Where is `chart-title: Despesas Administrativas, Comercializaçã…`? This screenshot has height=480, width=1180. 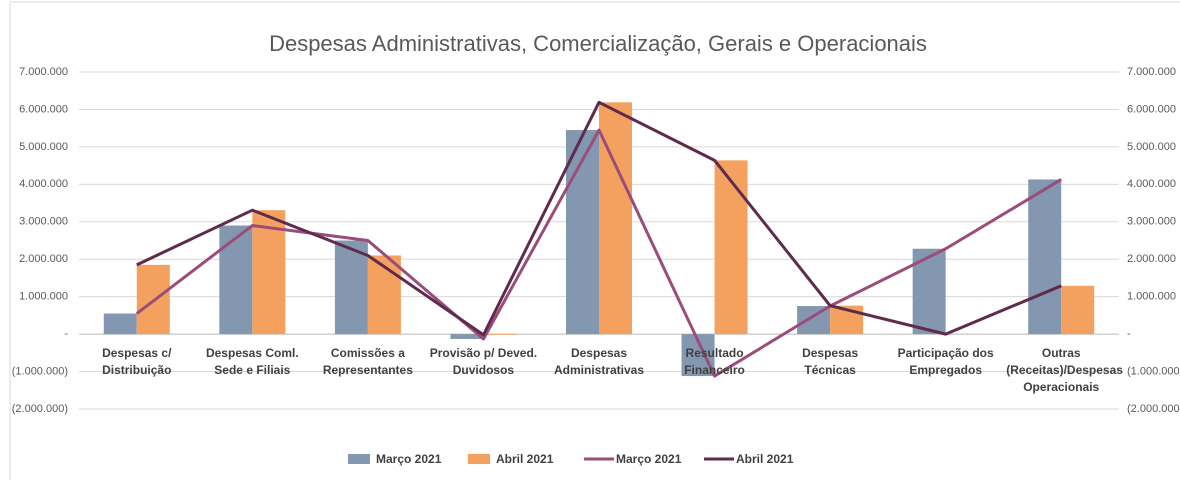 chart-title: Despesas Administrativas, Comercializaçã… is located at coordinates (598, 43).